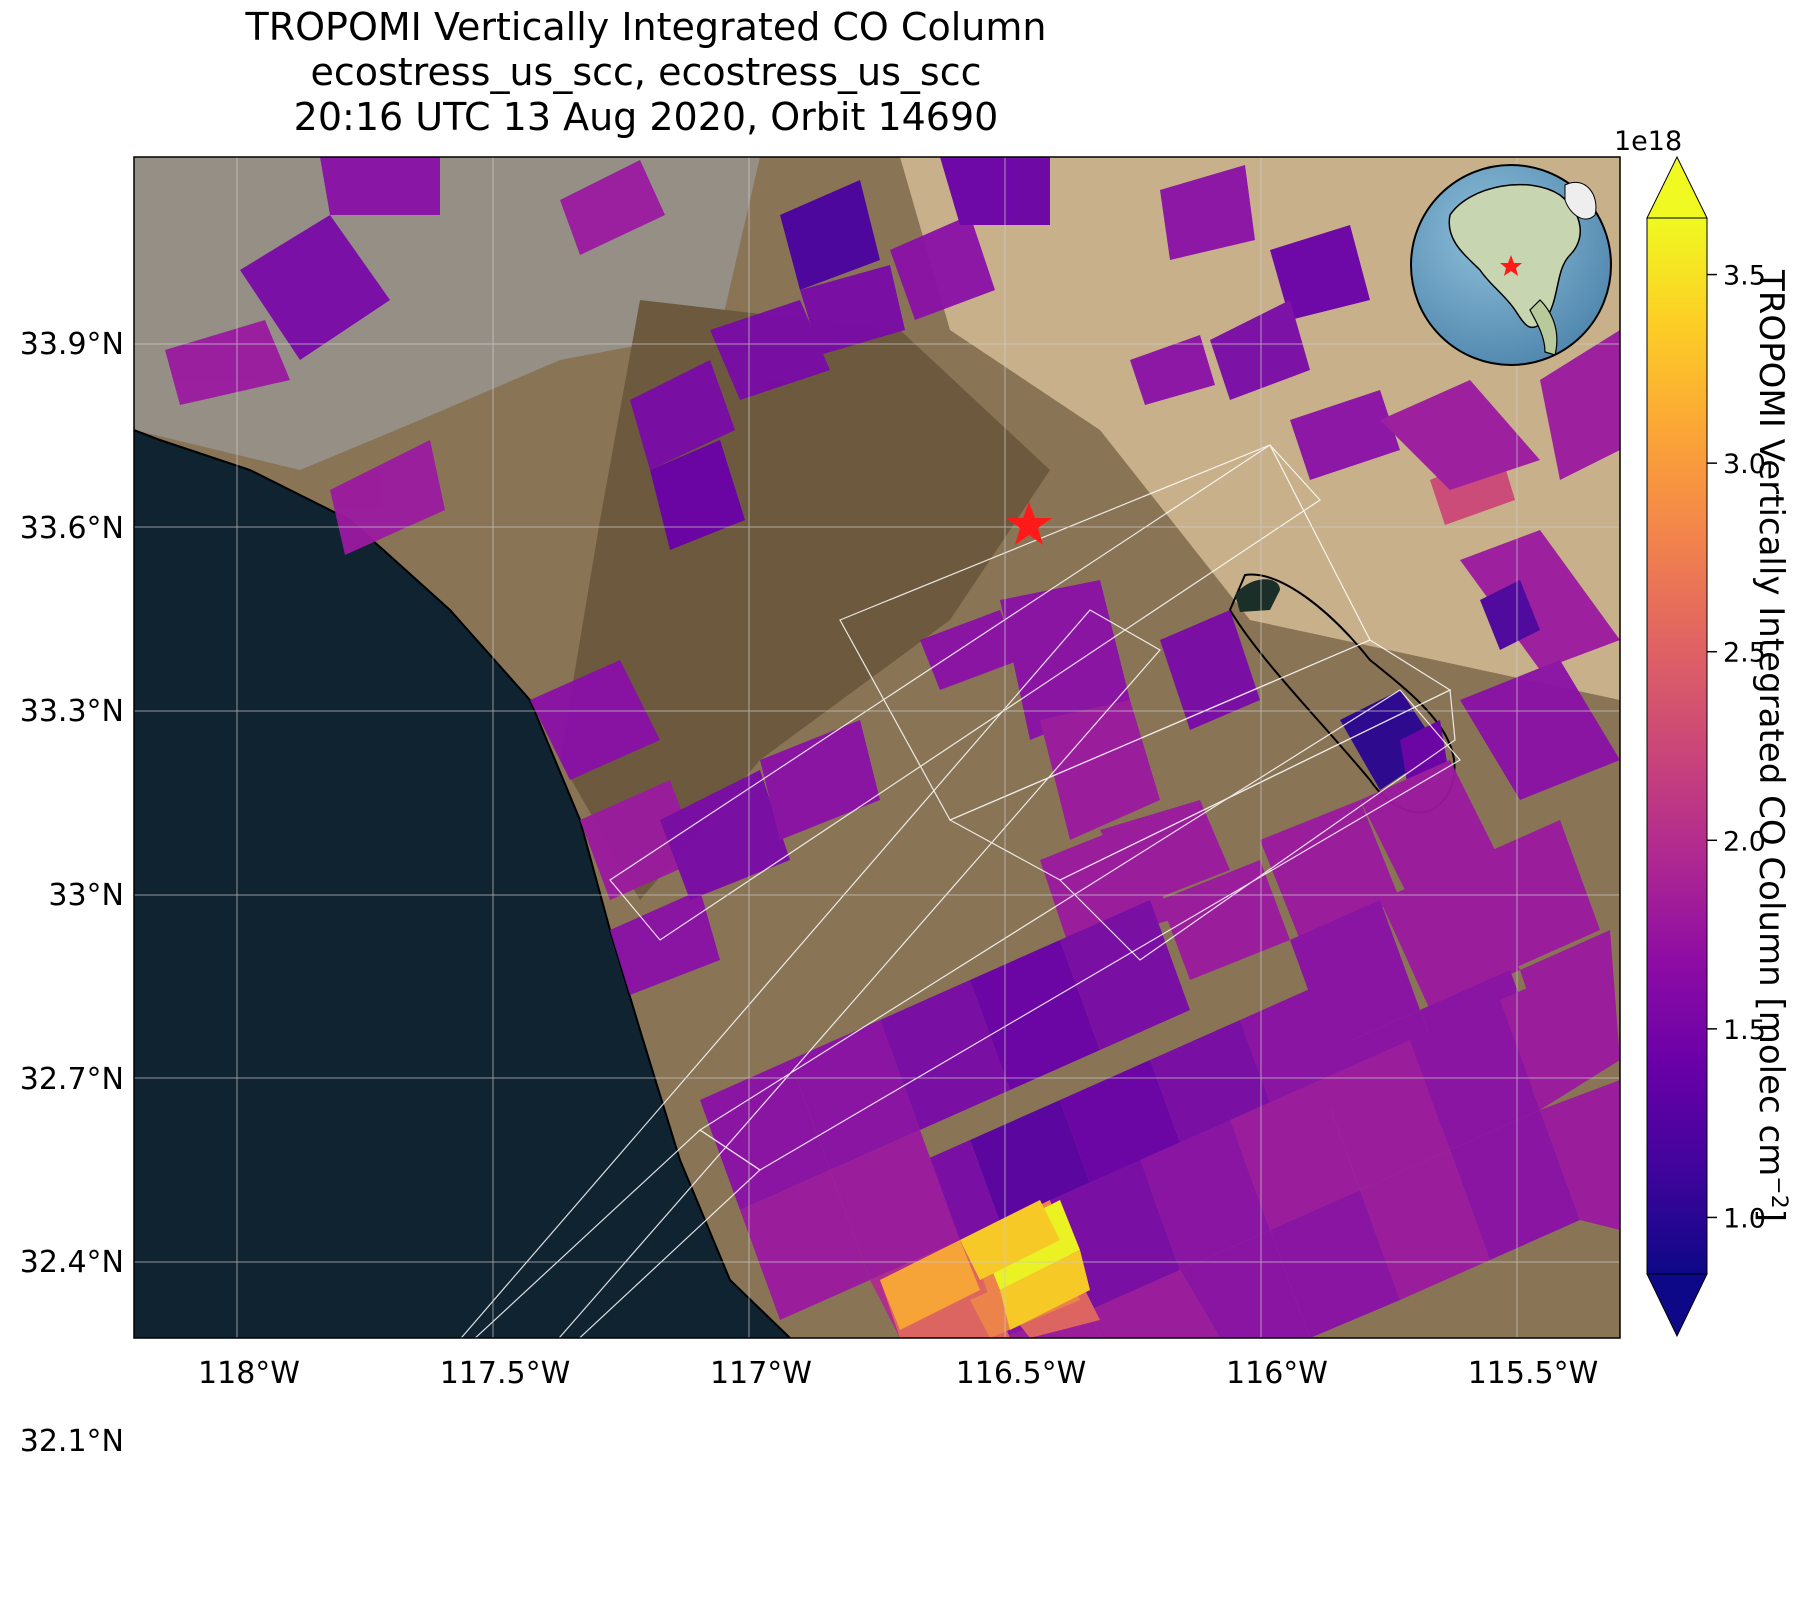 Image resolution: width=1799 pixels, height=1612 pixels. Describe the element at coordinates (249, 1373) in the screenshot. I see `lon-tick-label: 118°W` at that location.